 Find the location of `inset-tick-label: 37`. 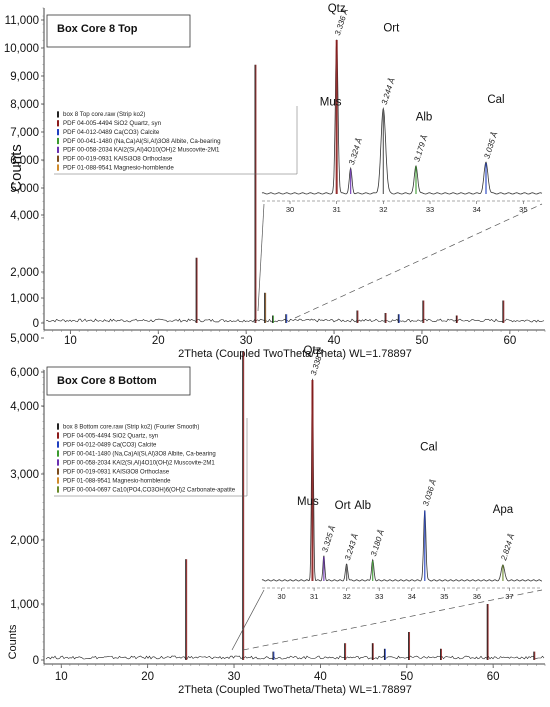

inset-tick-label: 37 is located at coordinates (509, 596).